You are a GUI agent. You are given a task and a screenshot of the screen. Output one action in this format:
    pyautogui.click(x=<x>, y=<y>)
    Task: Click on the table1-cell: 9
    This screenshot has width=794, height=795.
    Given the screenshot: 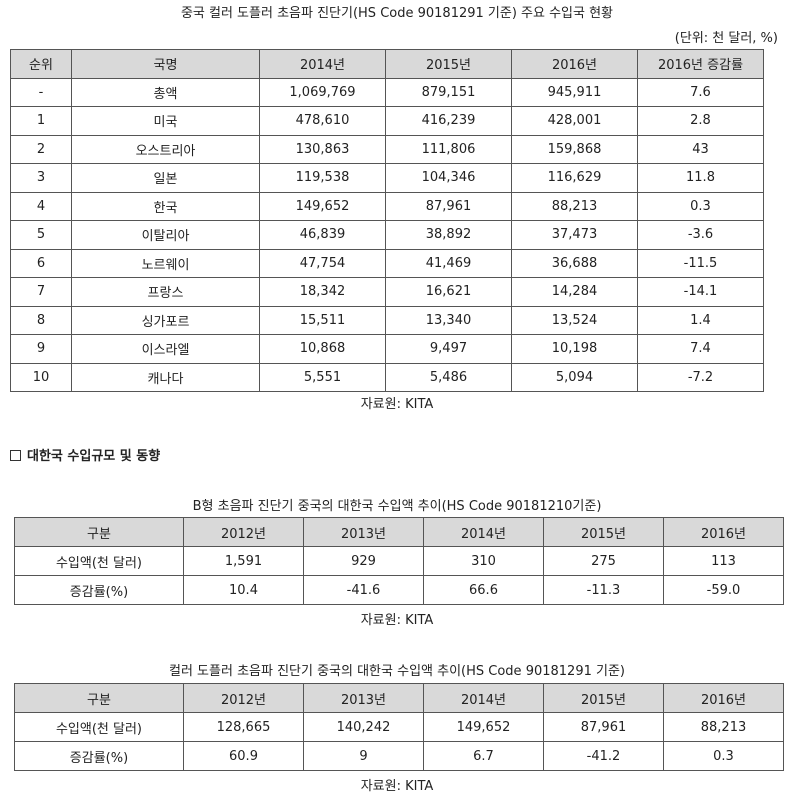 What is the action you would take?
    pyautogui.click(x=41, y=349)
    